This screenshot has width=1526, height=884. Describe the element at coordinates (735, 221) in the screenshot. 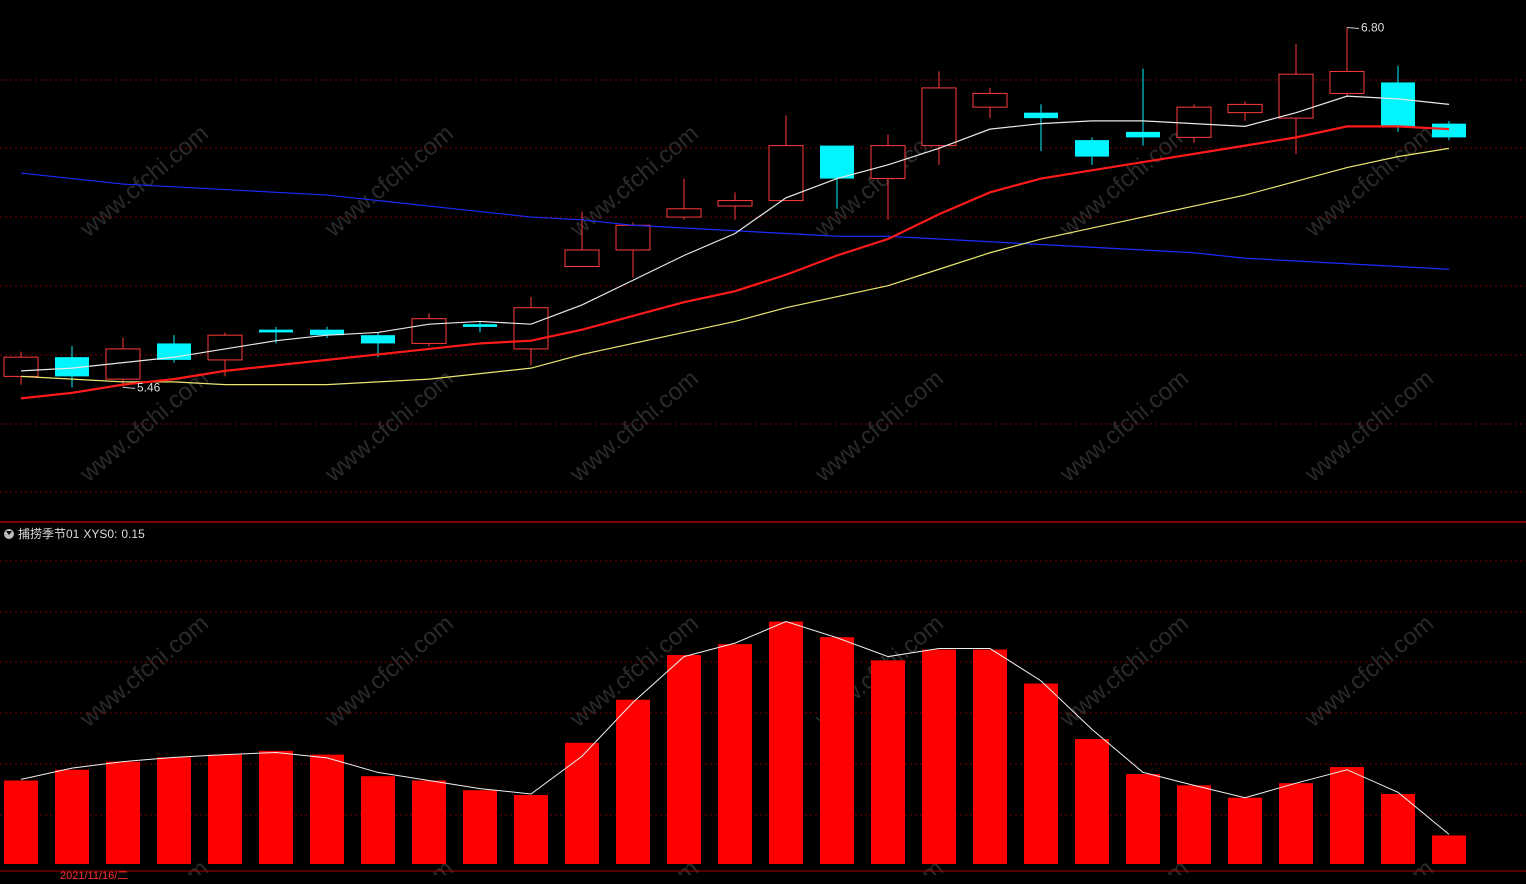

I see `ma-blue-line` at that location.